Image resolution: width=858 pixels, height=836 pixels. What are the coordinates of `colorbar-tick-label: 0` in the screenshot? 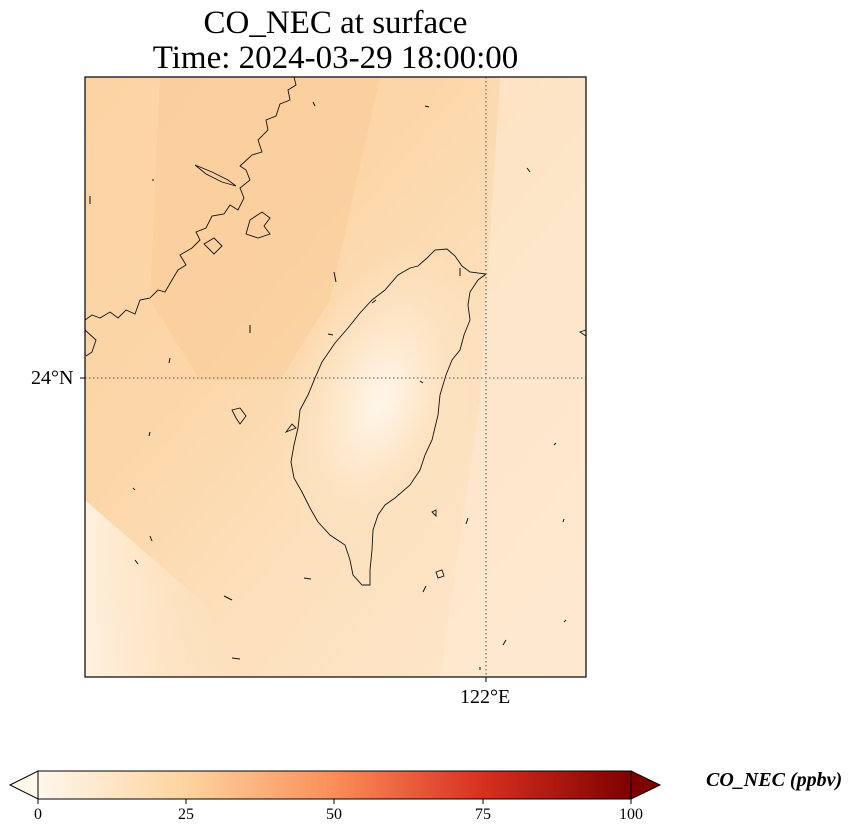 It's located at (38, 814).